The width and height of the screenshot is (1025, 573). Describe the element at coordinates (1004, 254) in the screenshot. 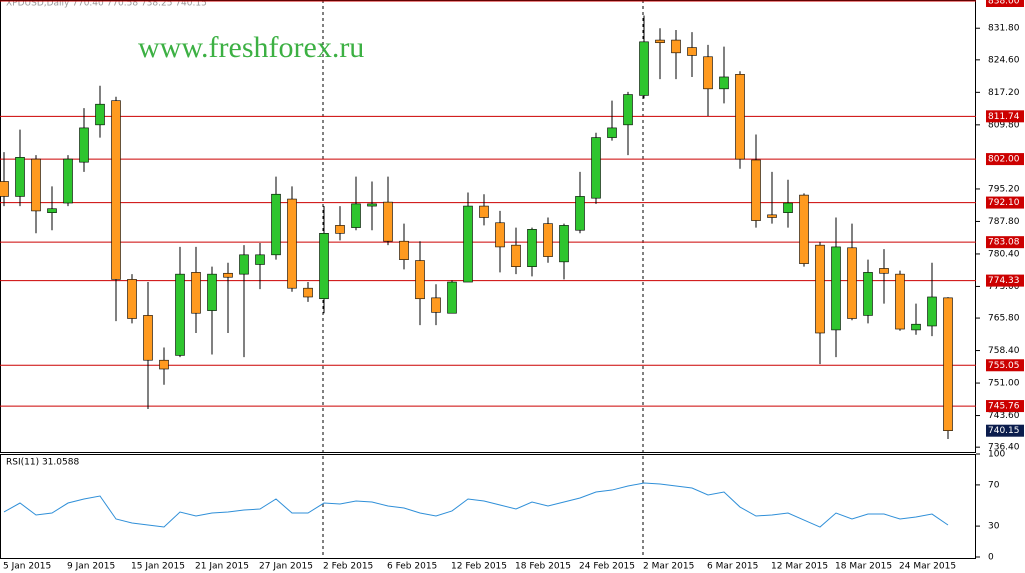

I see `y-tick-label: 780.40` at that location.